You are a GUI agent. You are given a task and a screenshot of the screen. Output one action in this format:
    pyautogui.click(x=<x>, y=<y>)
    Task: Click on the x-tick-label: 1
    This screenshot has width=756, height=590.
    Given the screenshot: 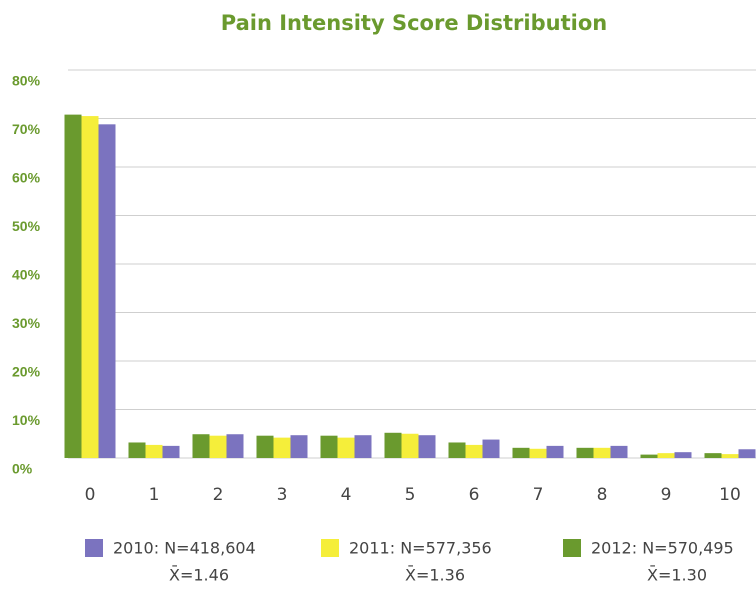 What is the action you would take?
    pyautogui.click(x=154, y=495)
    